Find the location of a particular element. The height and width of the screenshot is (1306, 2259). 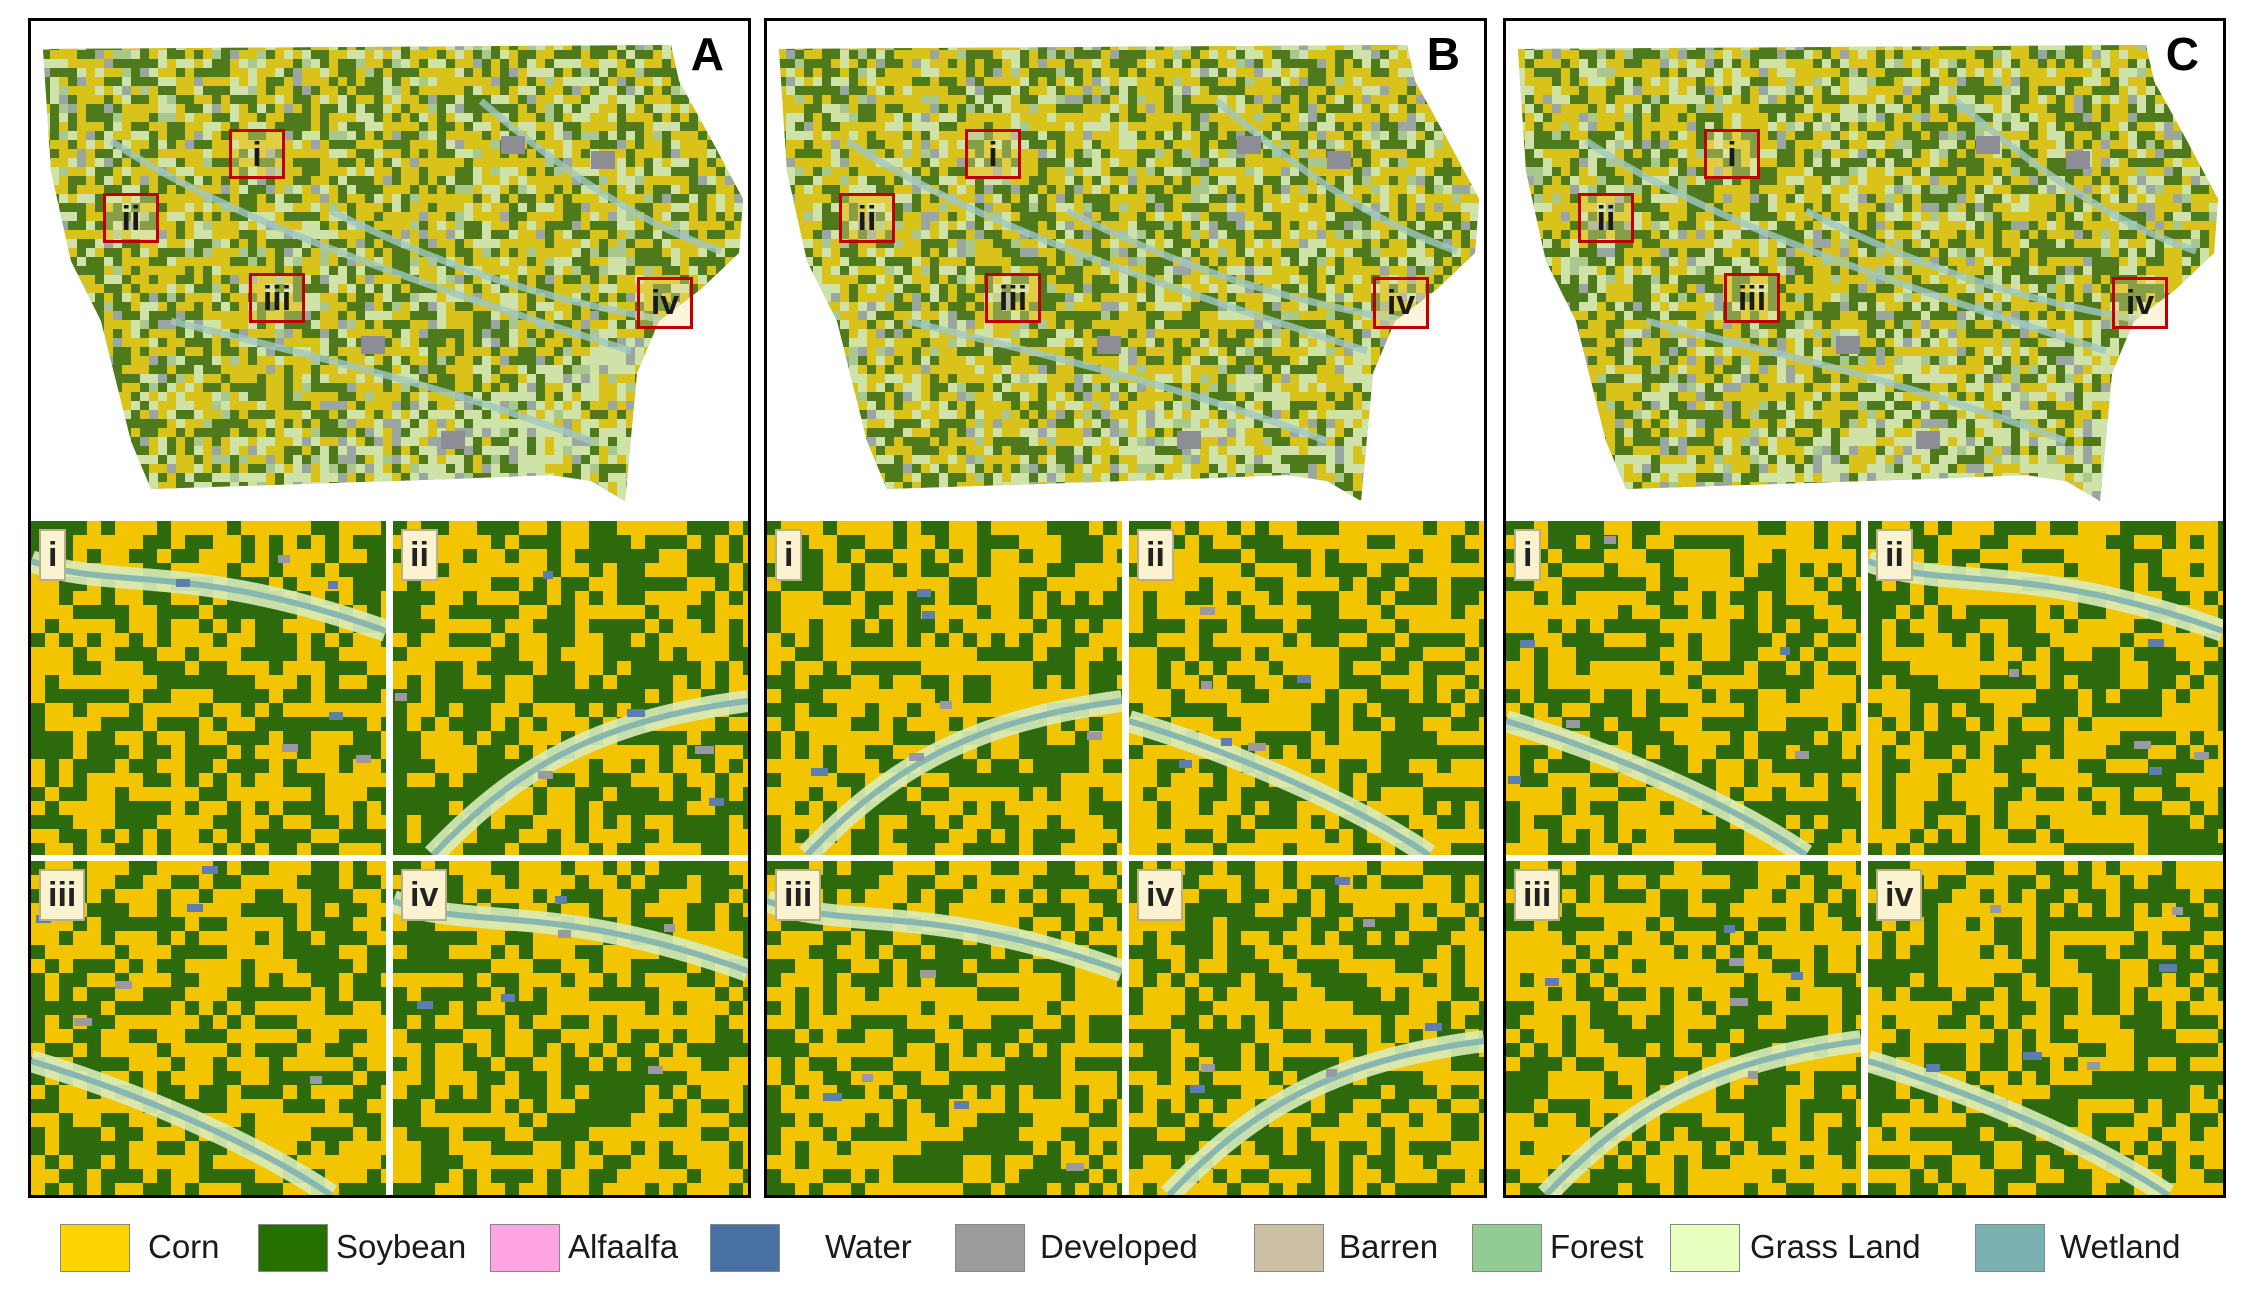

legend-label-wetland: Wetland is located at coordinates (2120, 1246).